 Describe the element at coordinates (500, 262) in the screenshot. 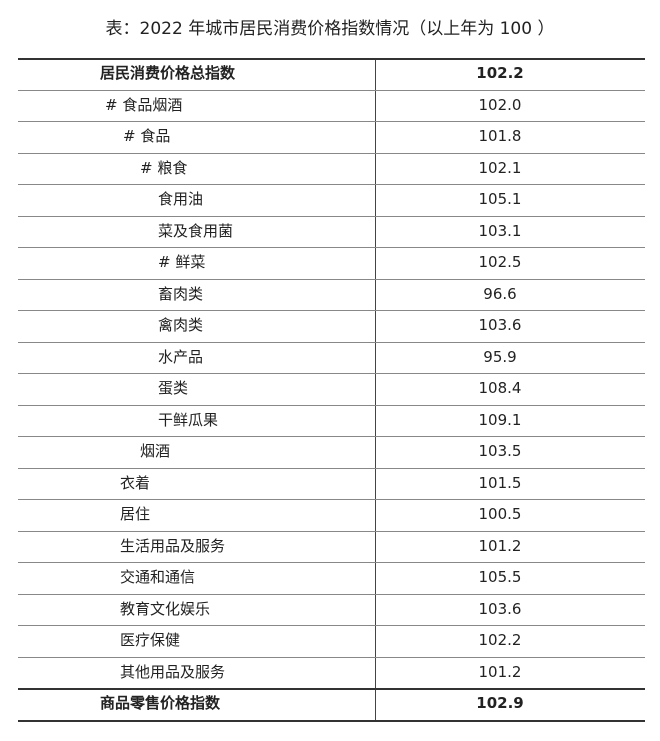

I see `row-value: 102.5` at that location.